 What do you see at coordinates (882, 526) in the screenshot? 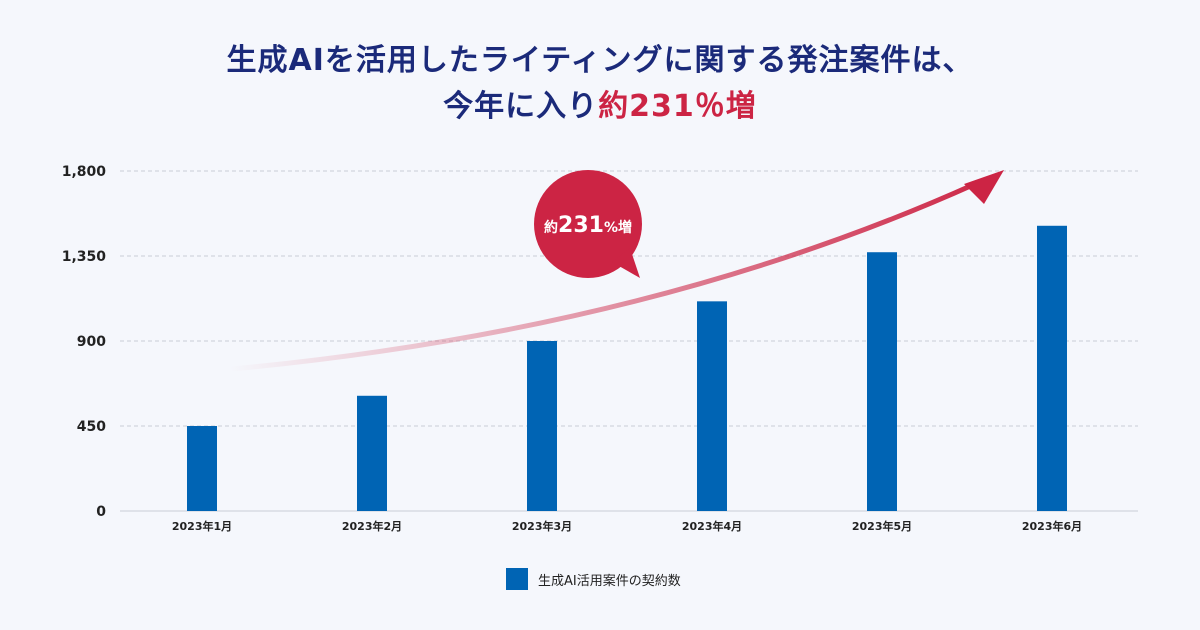
I see `x-tick-label: 2023年5月` at bounding box center [882, 526].